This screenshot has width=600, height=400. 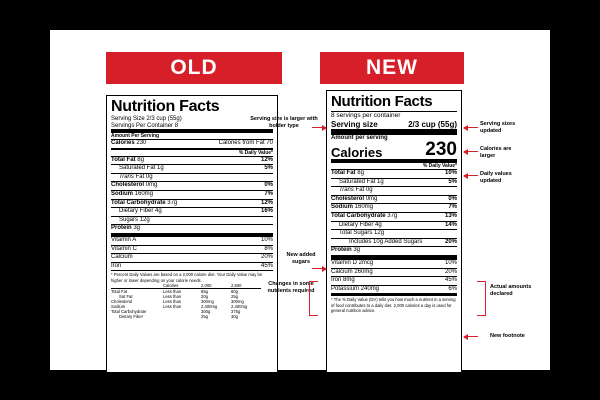 What do you see at coordinates (450, 241) in the screenshot?
I see `new-nutrient-dv: 20%` at bounding box center [450, 241].